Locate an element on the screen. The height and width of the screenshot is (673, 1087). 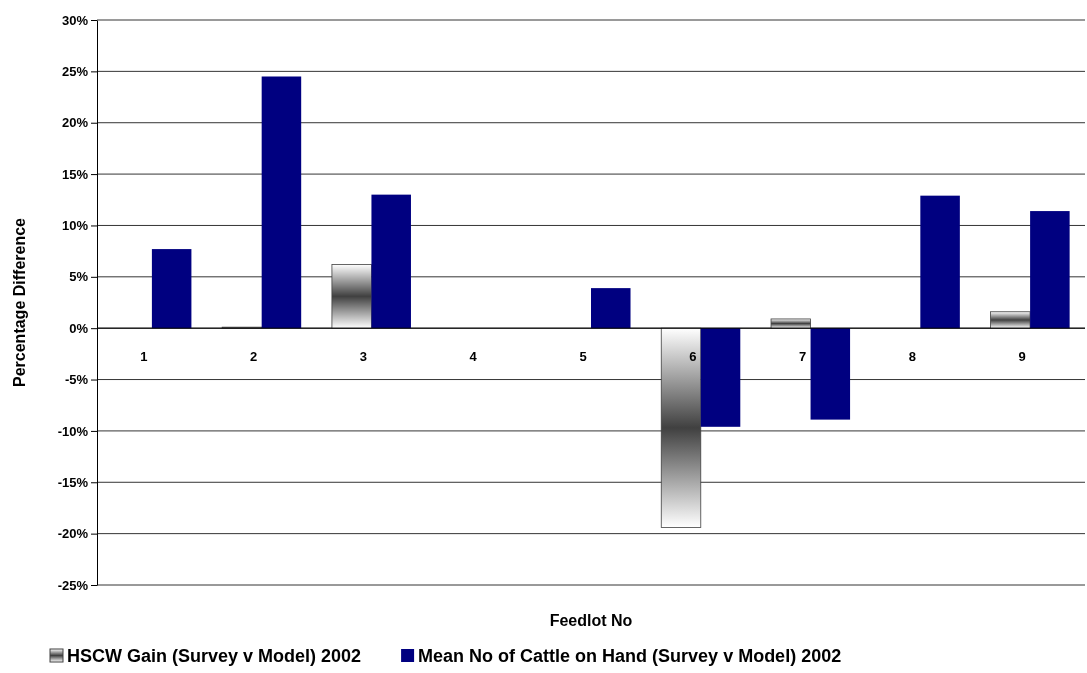
legend-label: HSCW Gain (Survey v Model) 2002 is located at coordinates (214, 656).